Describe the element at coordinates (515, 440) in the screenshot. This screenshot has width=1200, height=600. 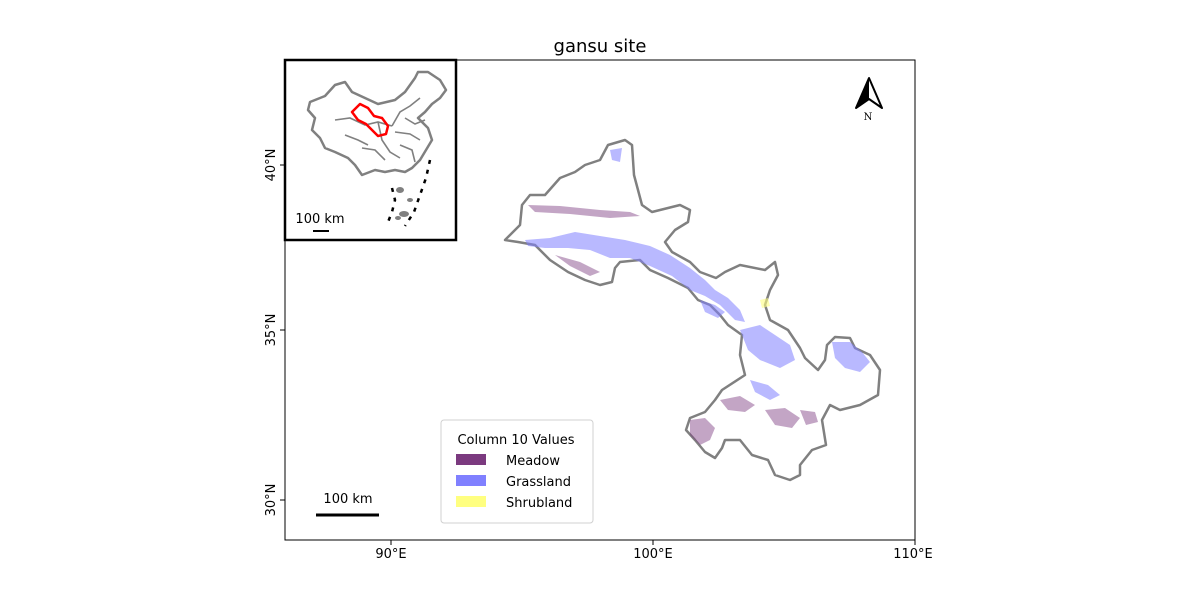
I see `legend-title: Column 10 Values` at that location.